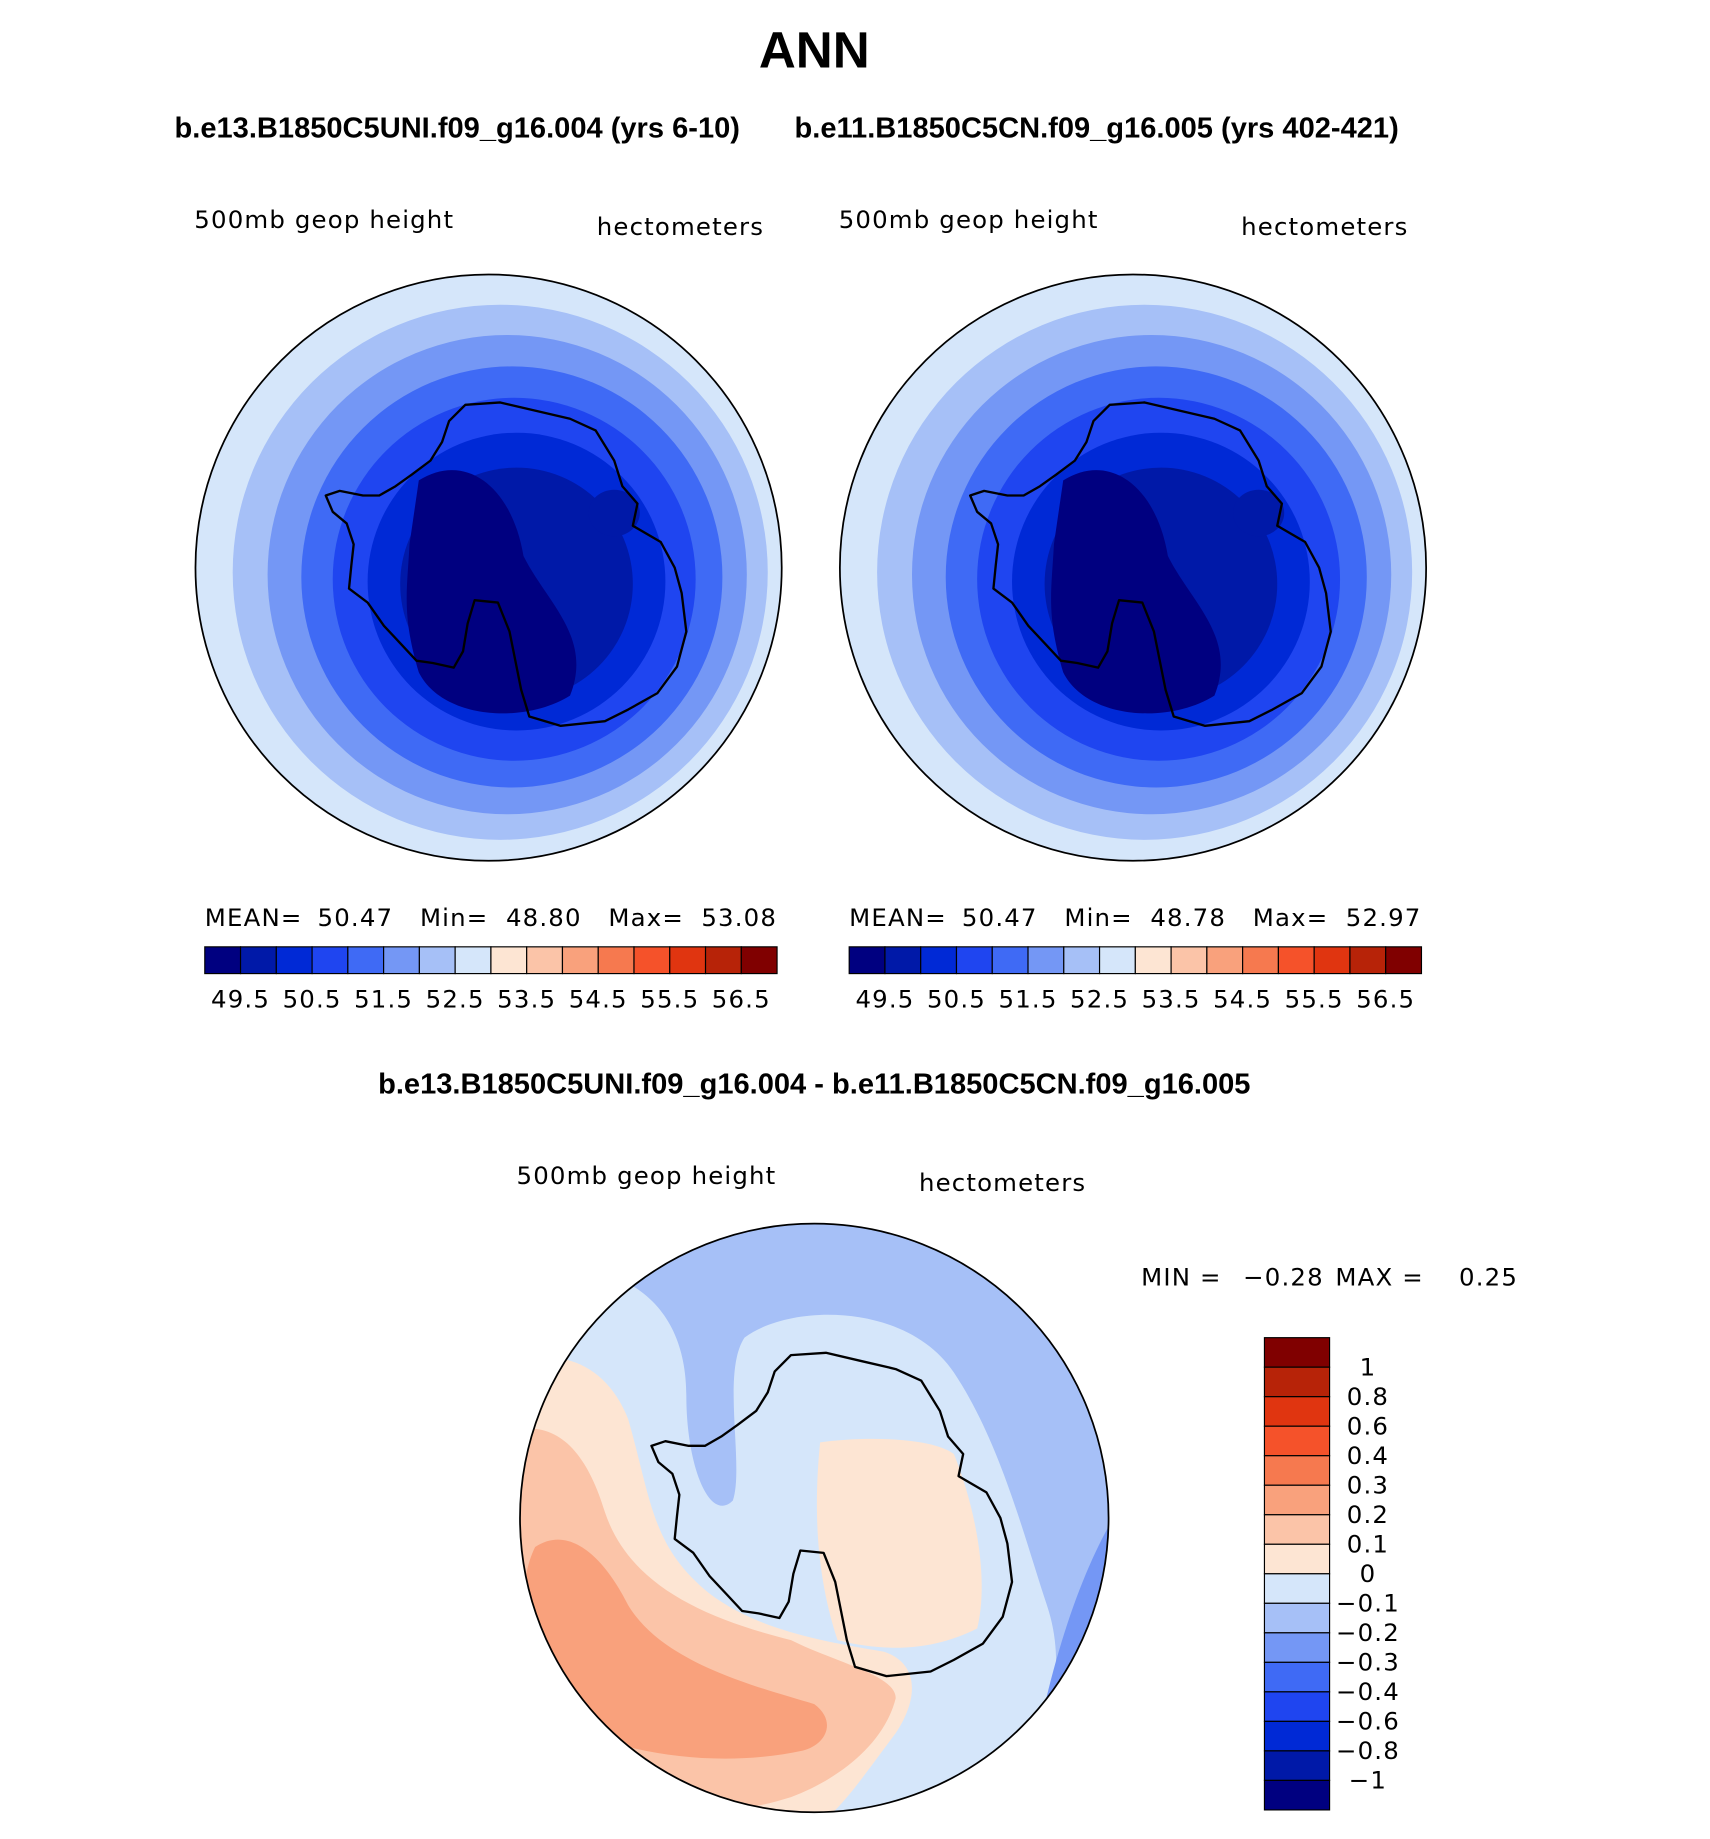 The image size is (1710, 1839). I want to click on colorbar-label: −0.3, so click(1368, 1661).